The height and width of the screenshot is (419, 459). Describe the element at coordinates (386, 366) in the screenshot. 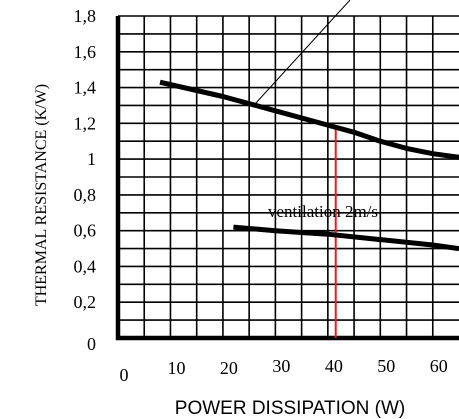

I see `x-tick-label: 50` at that location.